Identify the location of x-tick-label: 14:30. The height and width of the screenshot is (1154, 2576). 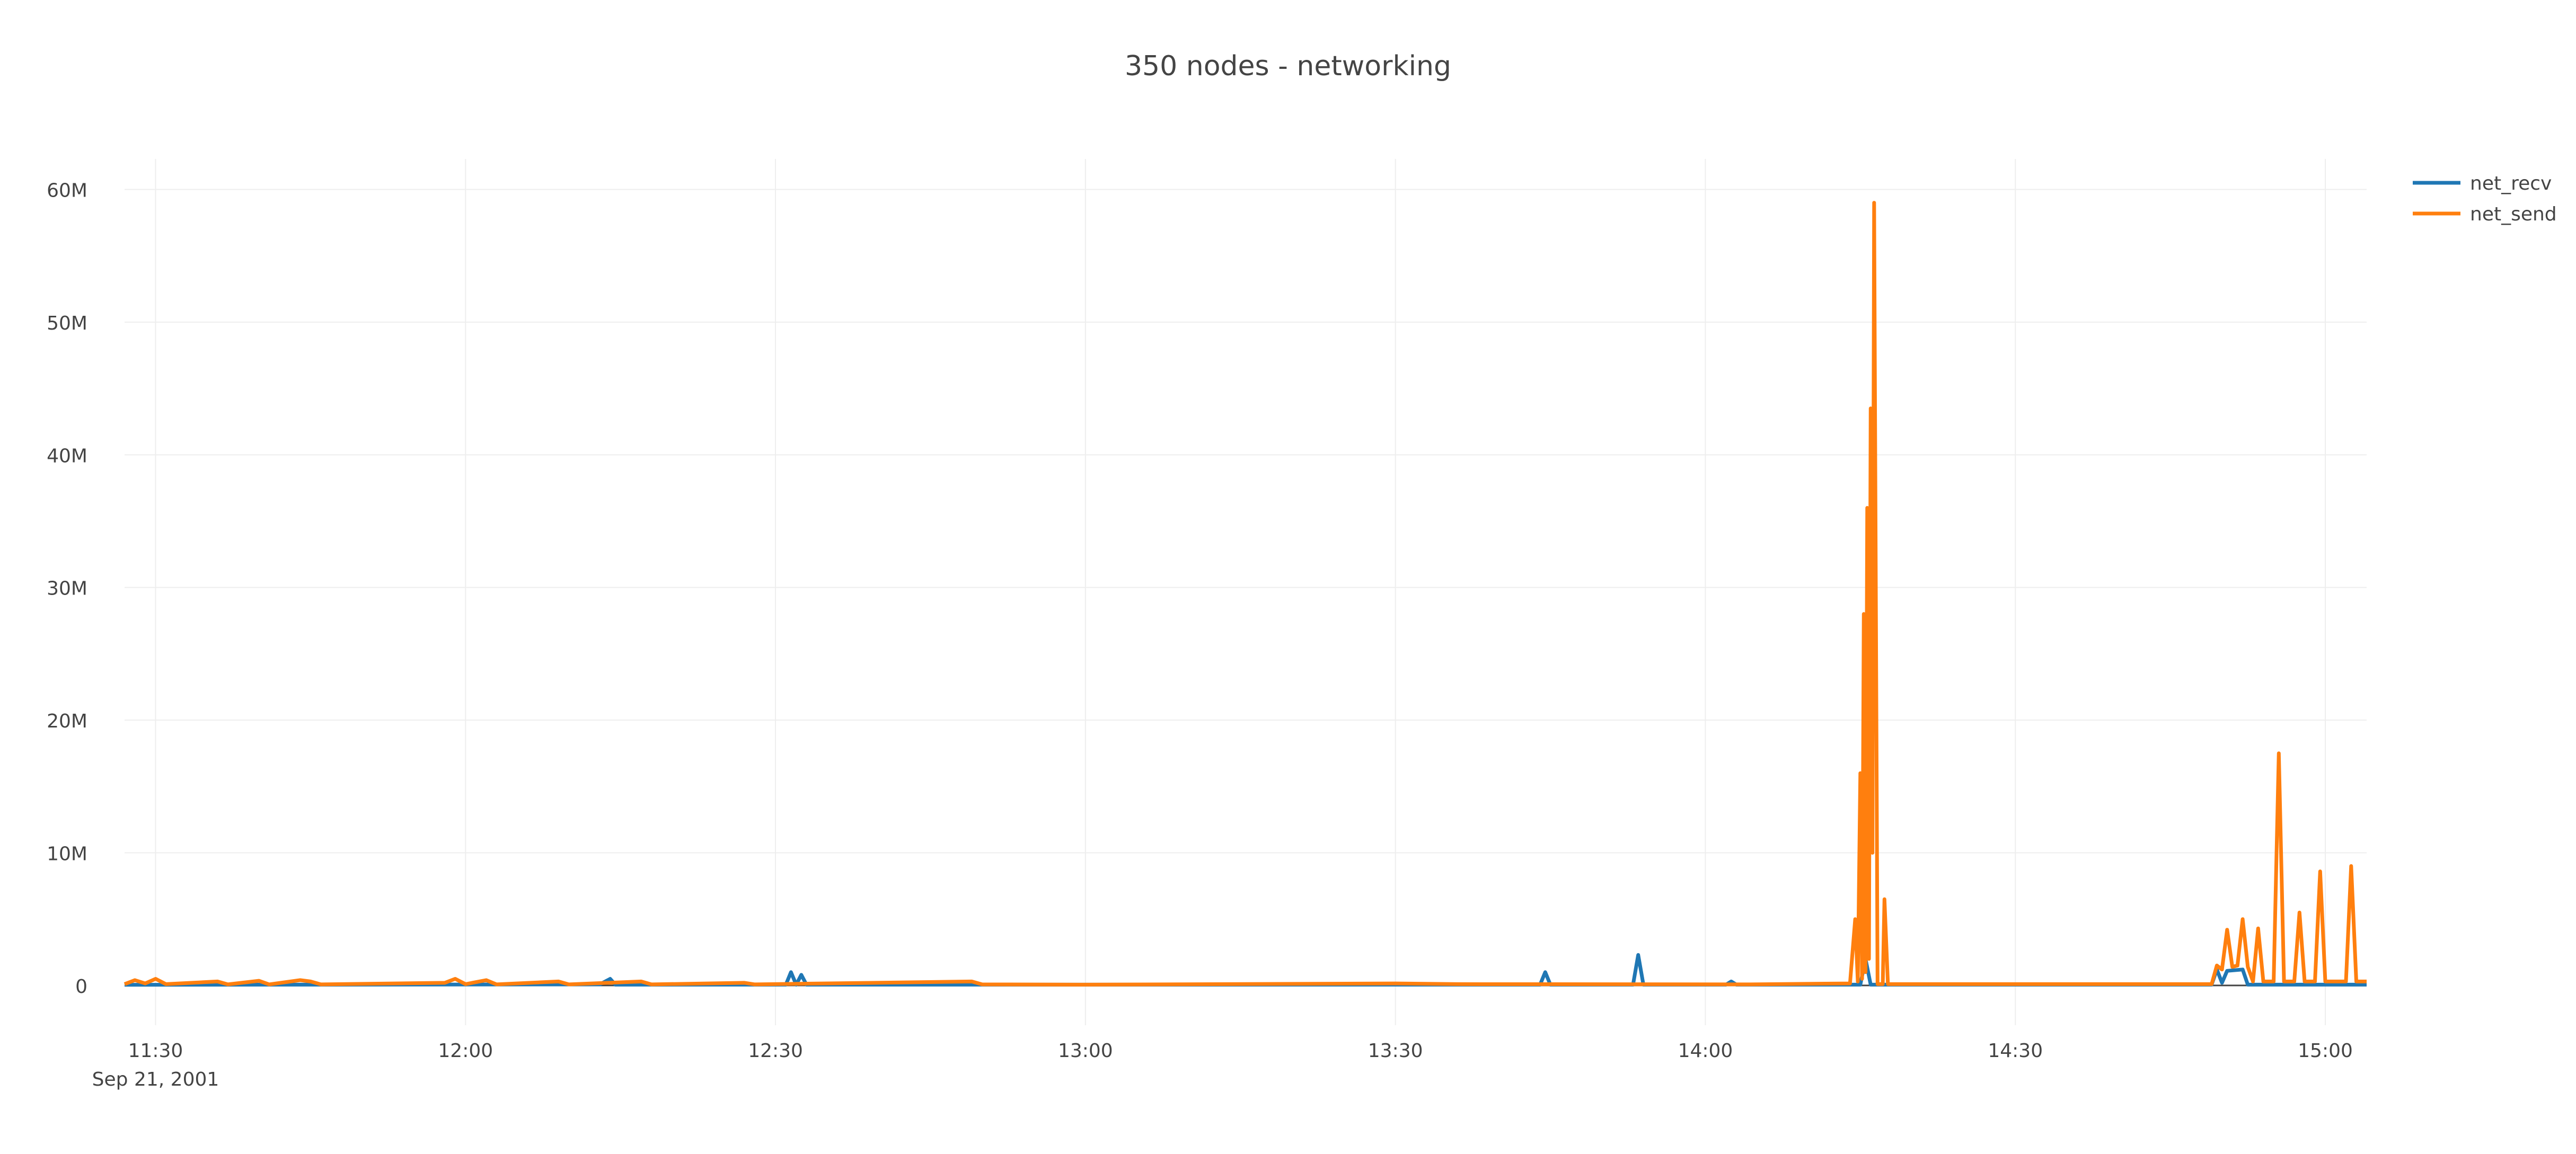
(2015, 1051).